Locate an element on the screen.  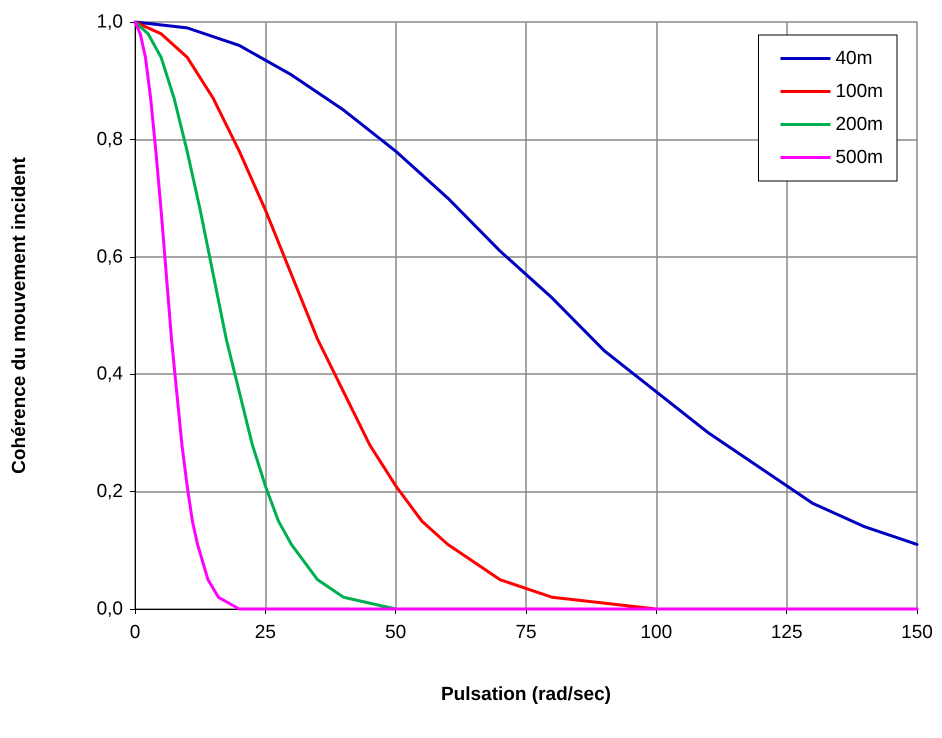
x-tick-label: 25 is located at coordinates (265, 632).